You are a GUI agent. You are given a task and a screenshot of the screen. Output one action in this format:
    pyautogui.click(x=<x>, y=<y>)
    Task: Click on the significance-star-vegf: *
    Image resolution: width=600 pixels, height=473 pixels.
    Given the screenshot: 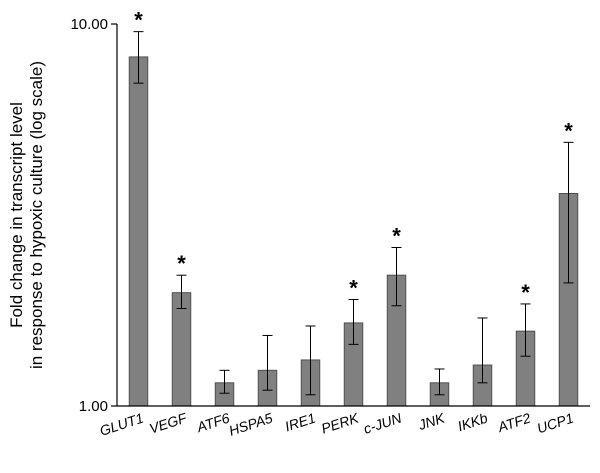 What is the action you would take?
    pyautogui.click(x=181, y=263)
    